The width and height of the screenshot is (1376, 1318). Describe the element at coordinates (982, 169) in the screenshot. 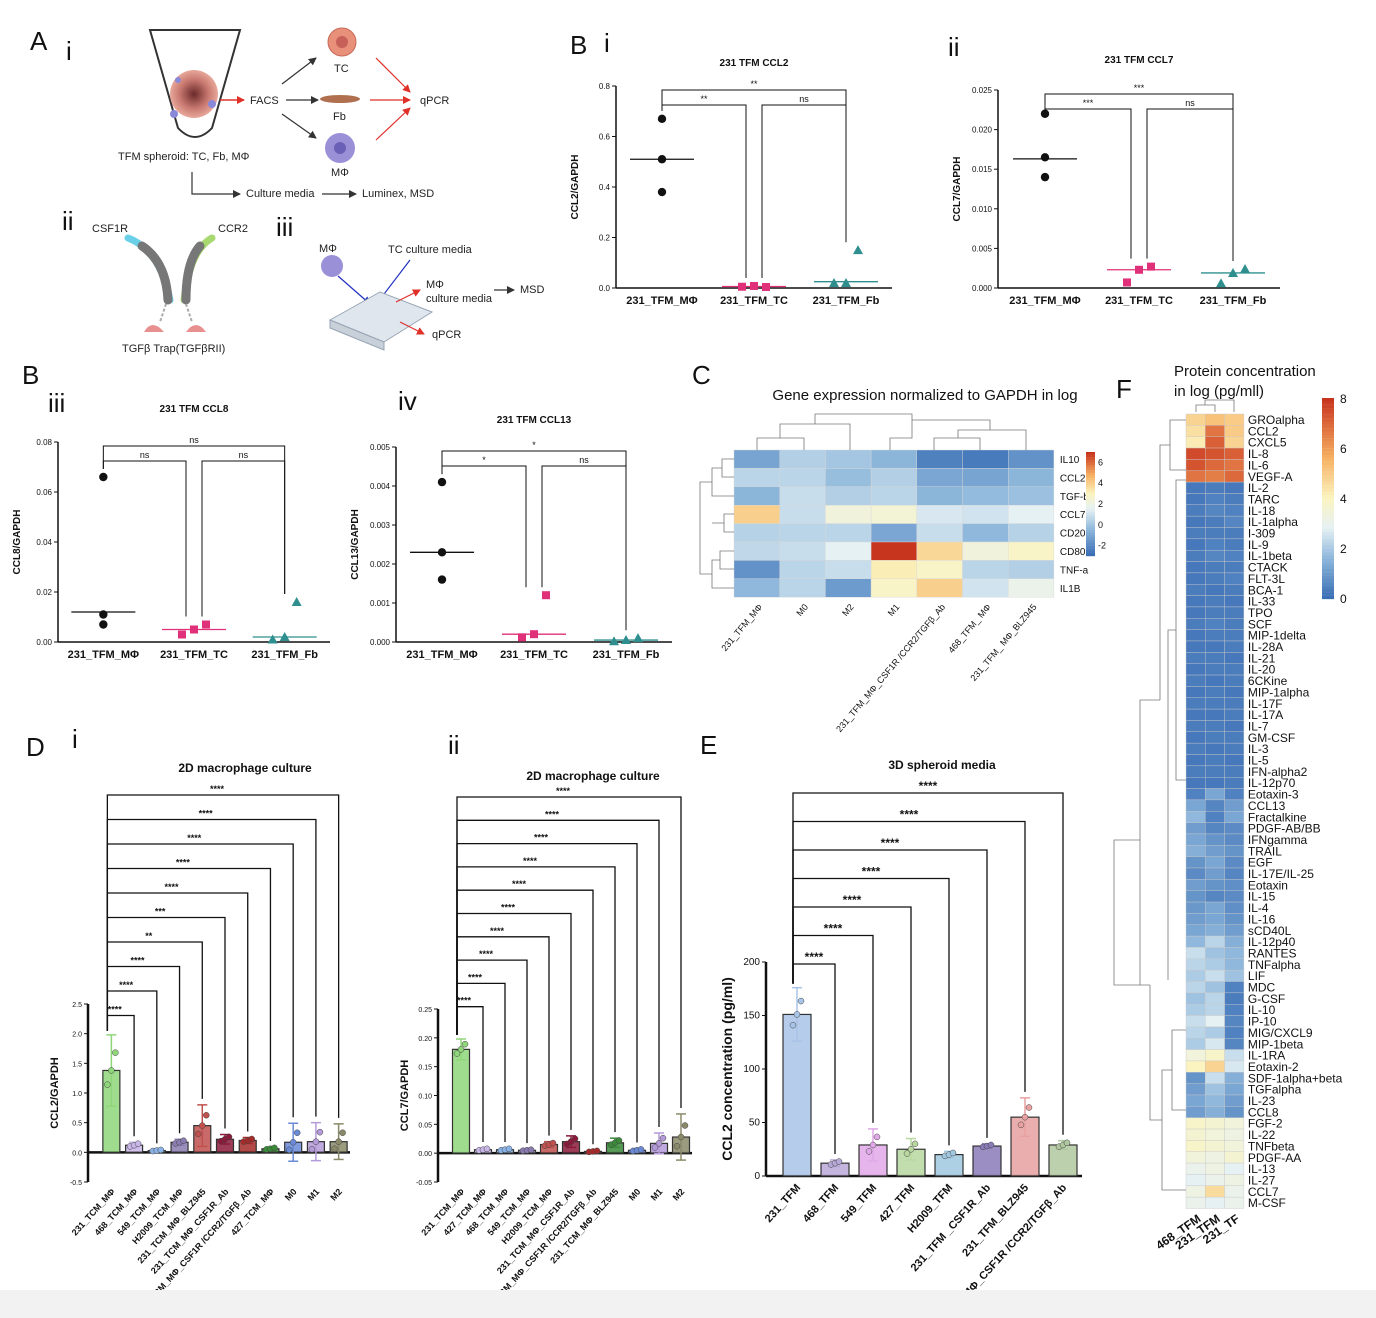

I see `y-tick-label: 0.015` at that location.